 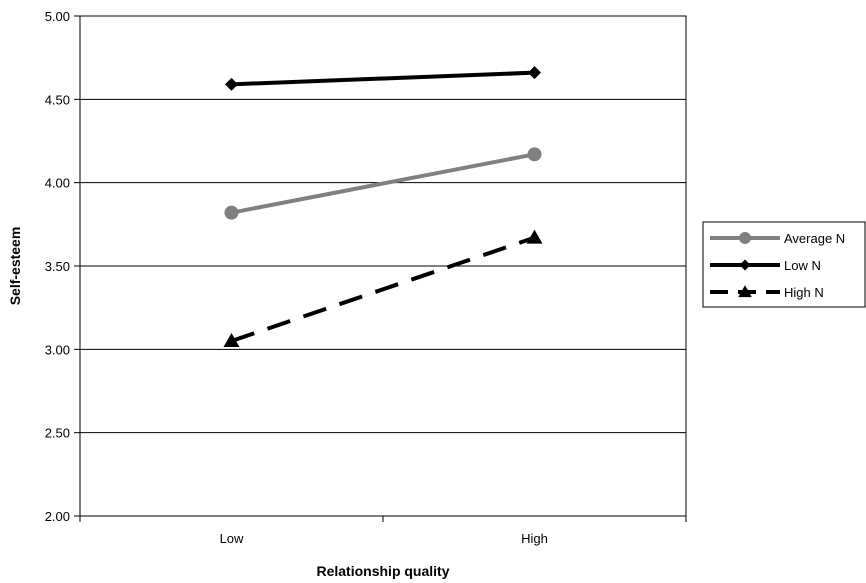 I want to click on x-tick-label: High, so click(x=534, y=538).